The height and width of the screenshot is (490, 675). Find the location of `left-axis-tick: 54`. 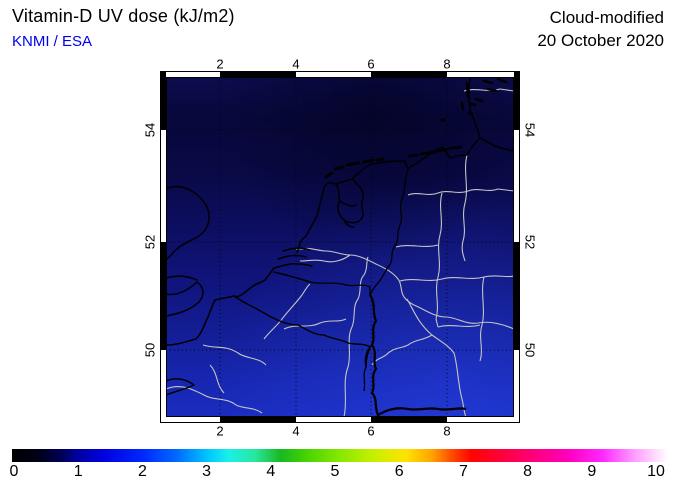

left-axis-tick: 54 is located at coordinates (150, 130).